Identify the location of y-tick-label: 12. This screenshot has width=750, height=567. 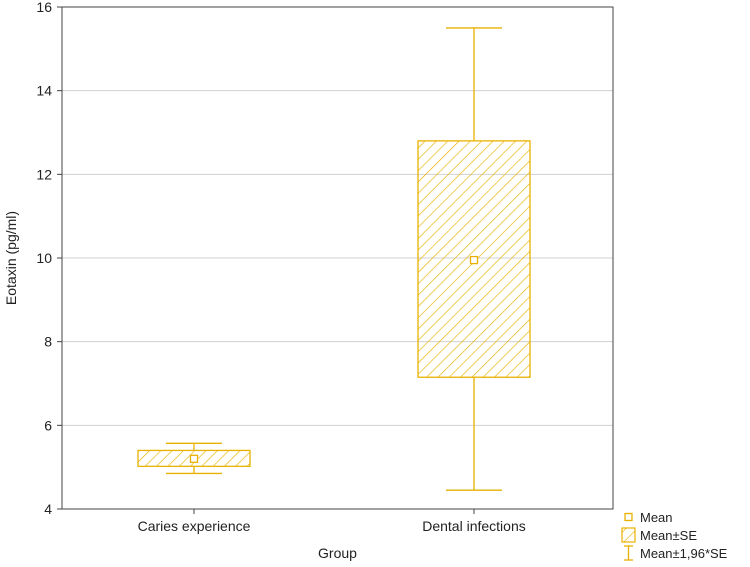
(44, 174).